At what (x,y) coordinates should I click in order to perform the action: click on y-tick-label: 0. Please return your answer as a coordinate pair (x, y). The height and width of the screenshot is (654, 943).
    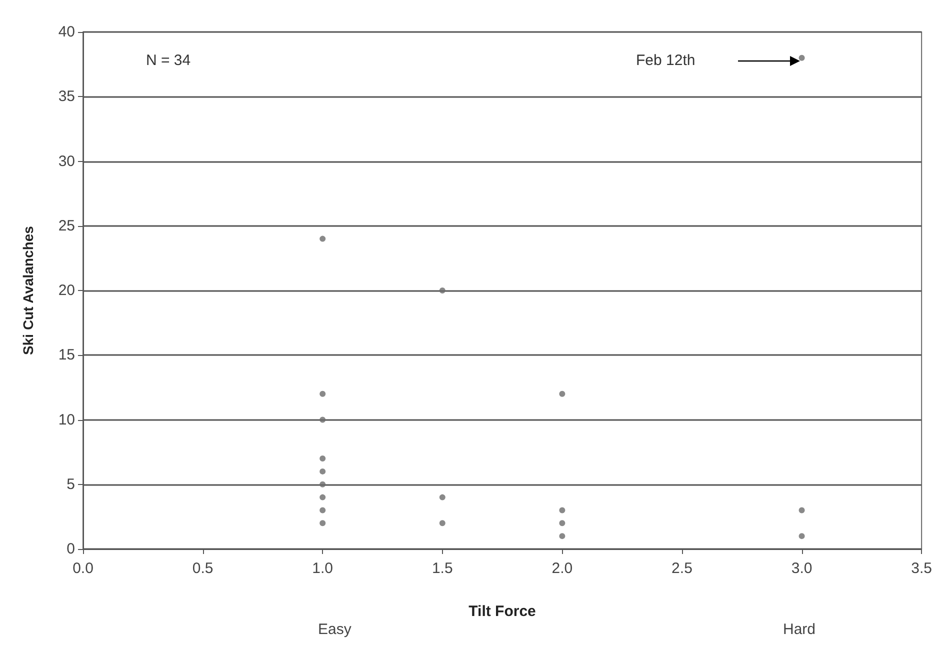
    Looking at the image, I should click on (70, 549).